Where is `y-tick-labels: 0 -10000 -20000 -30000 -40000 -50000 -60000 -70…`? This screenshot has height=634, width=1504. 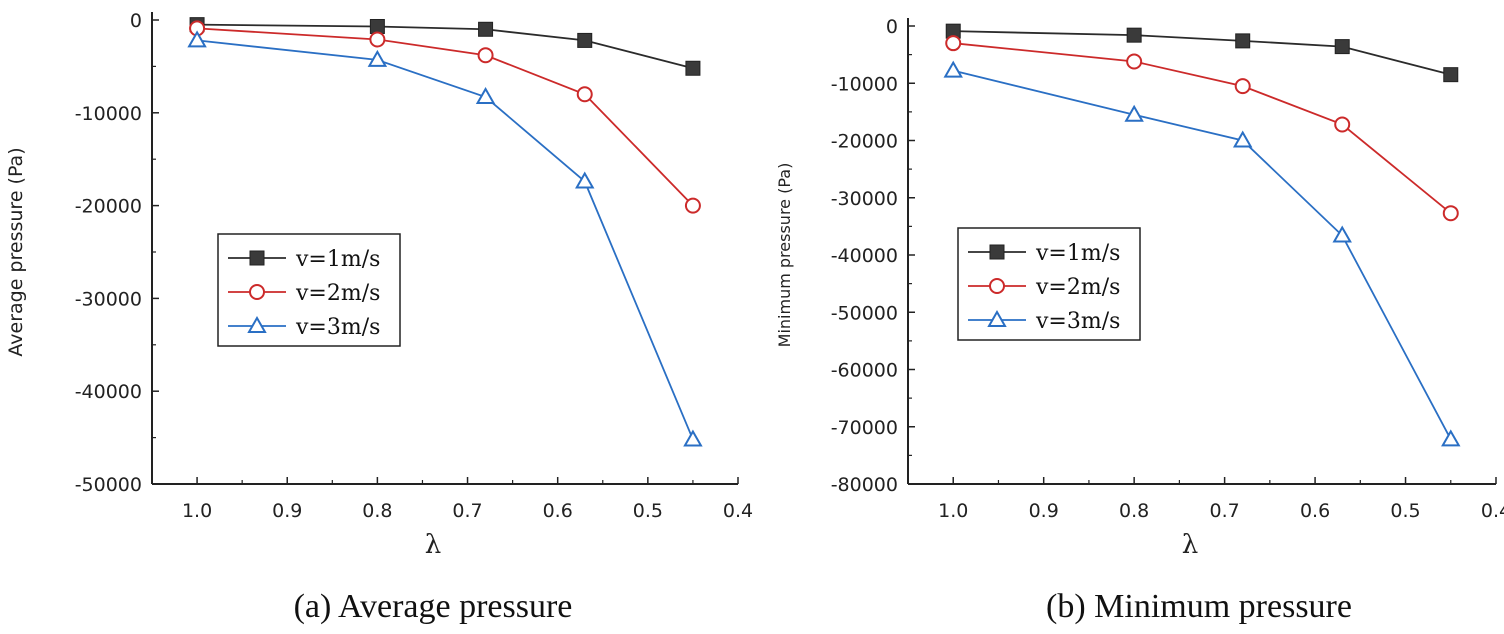
y-tick-labels: 0 -10000 -20000 -30000 -40000 -50000 -60000 -70… is located at coordinates (873, 256).